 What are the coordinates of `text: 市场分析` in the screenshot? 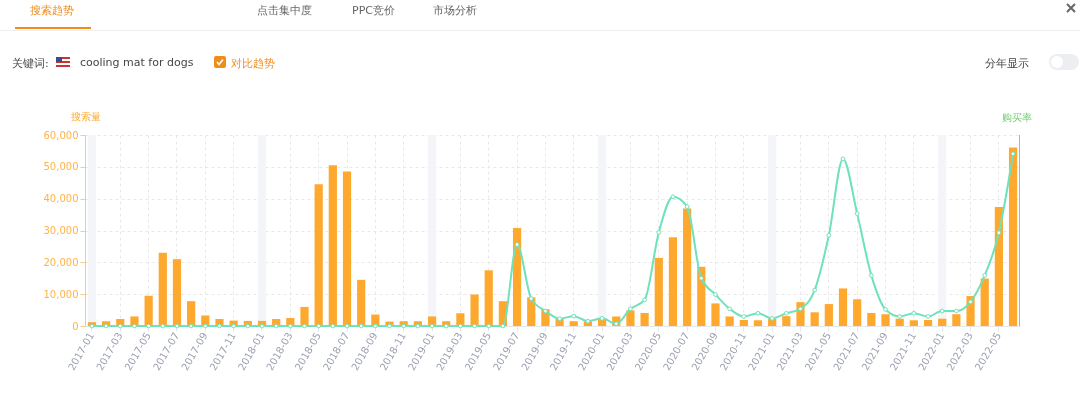 It's located at (455, 10).